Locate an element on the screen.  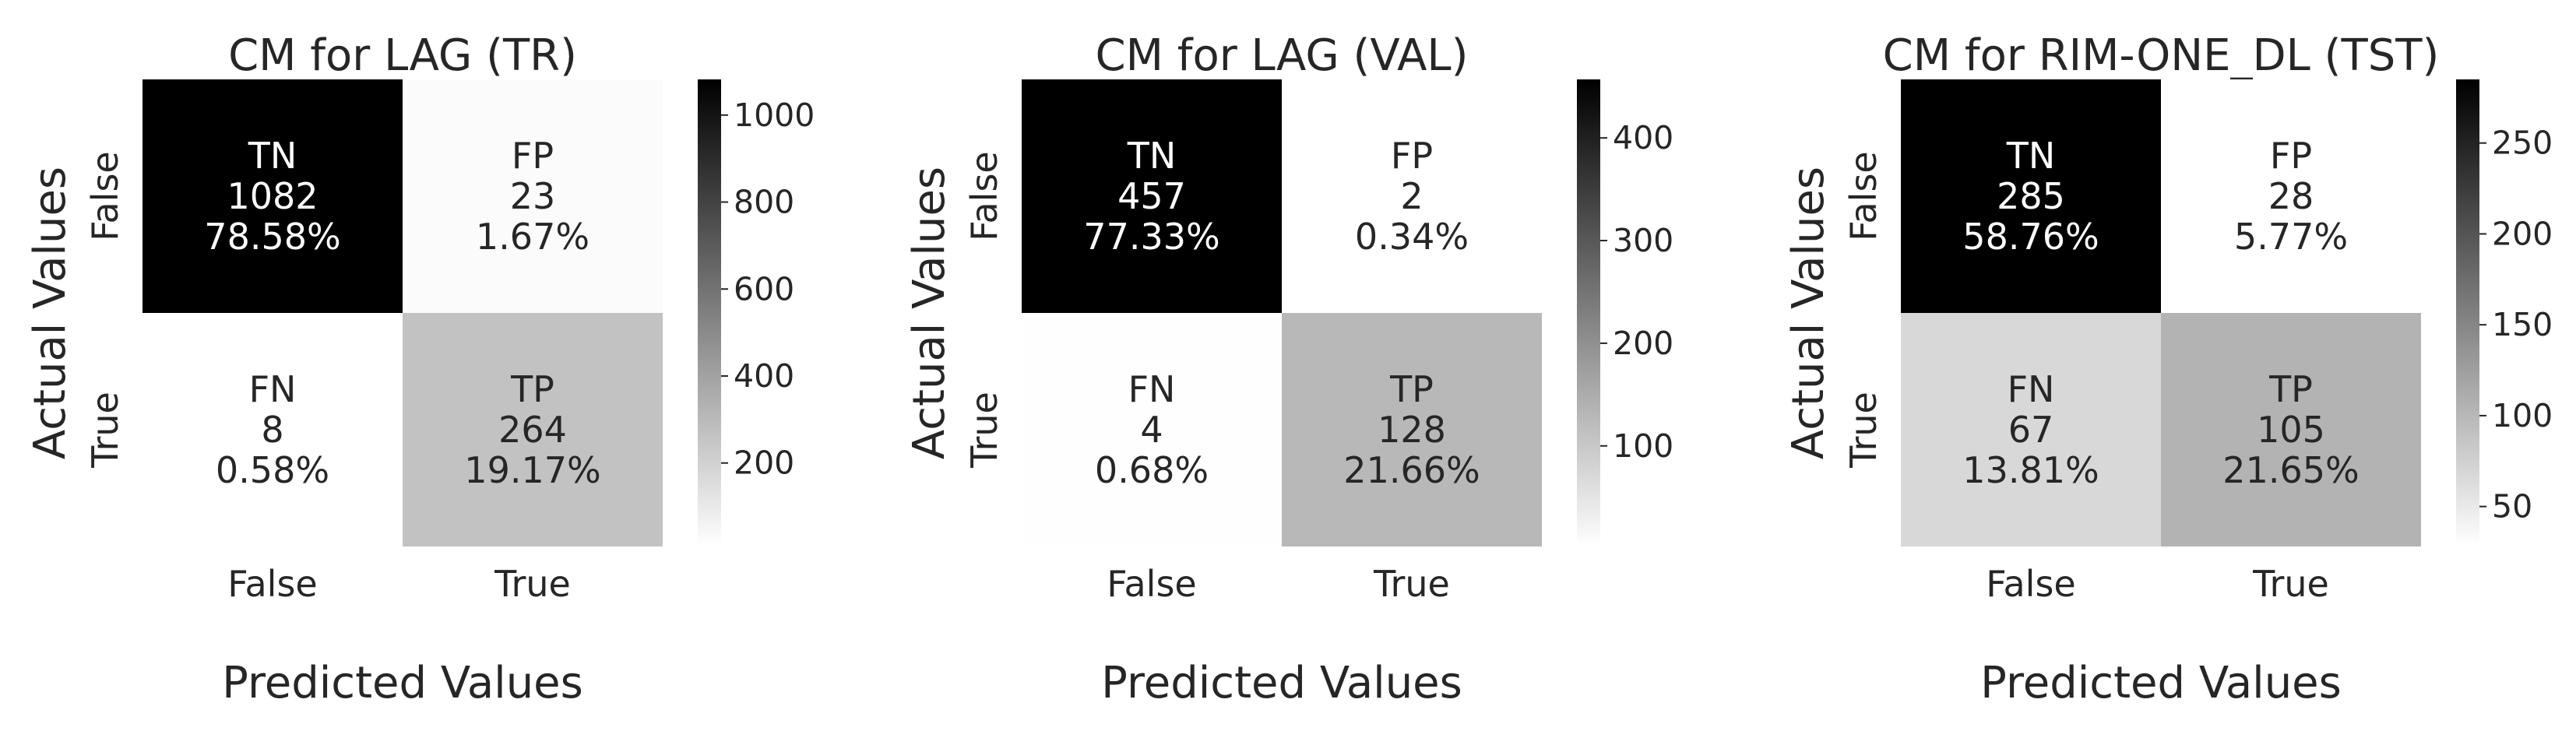
cell-percentage: 0.58% is located at coordinates (272, 470).